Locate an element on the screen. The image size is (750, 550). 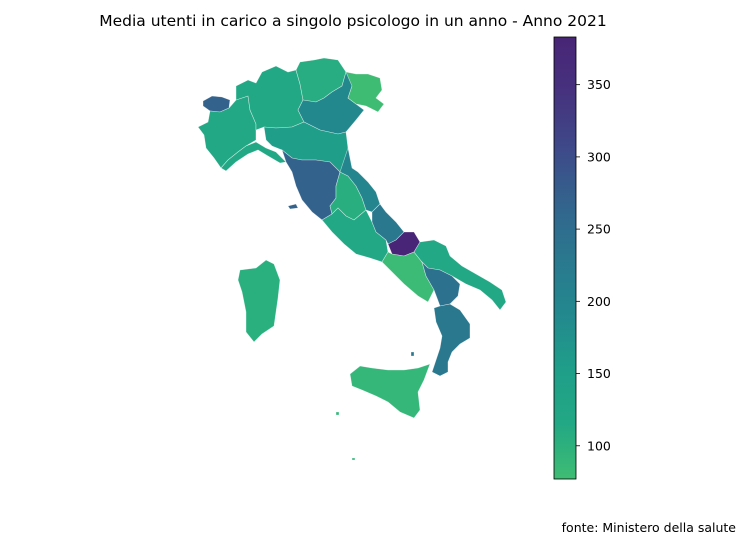
region-friuli: Friuli-Venezia Giulia is located at coordinates (365, 92).